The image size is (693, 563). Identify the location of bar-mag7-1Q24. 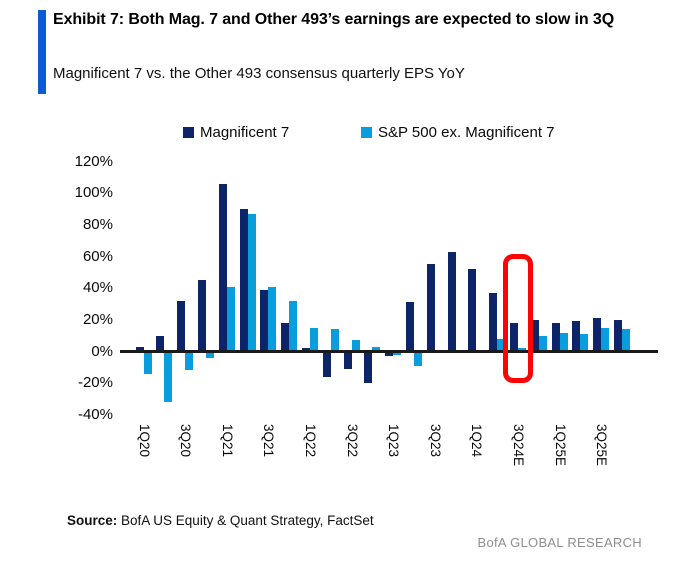
(472, 310).